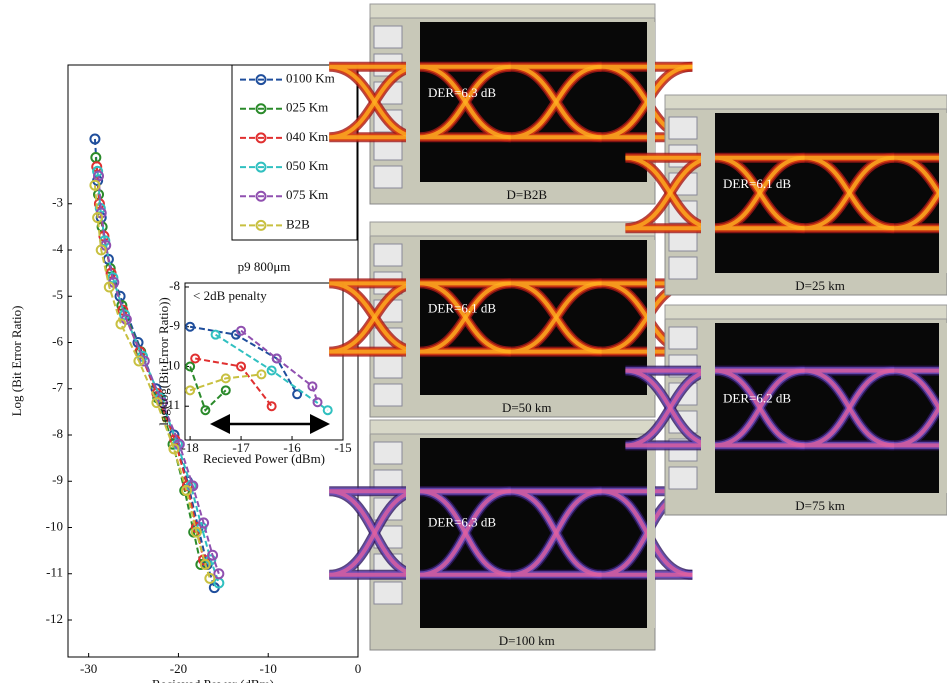 Image resolution: width=947 pixels, height=683 pixels. I want to click on eye-screenshot: DER=6.3 dB D=100 km, so click(510, 535).